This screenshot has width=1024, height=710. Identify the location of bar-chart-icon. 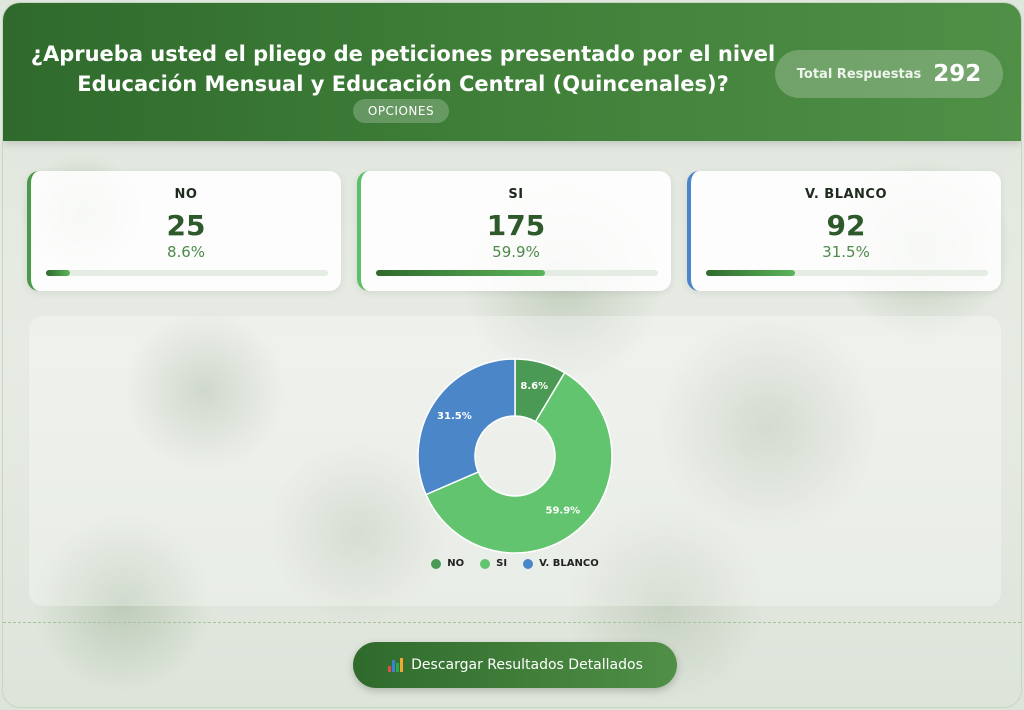
(395, 665).